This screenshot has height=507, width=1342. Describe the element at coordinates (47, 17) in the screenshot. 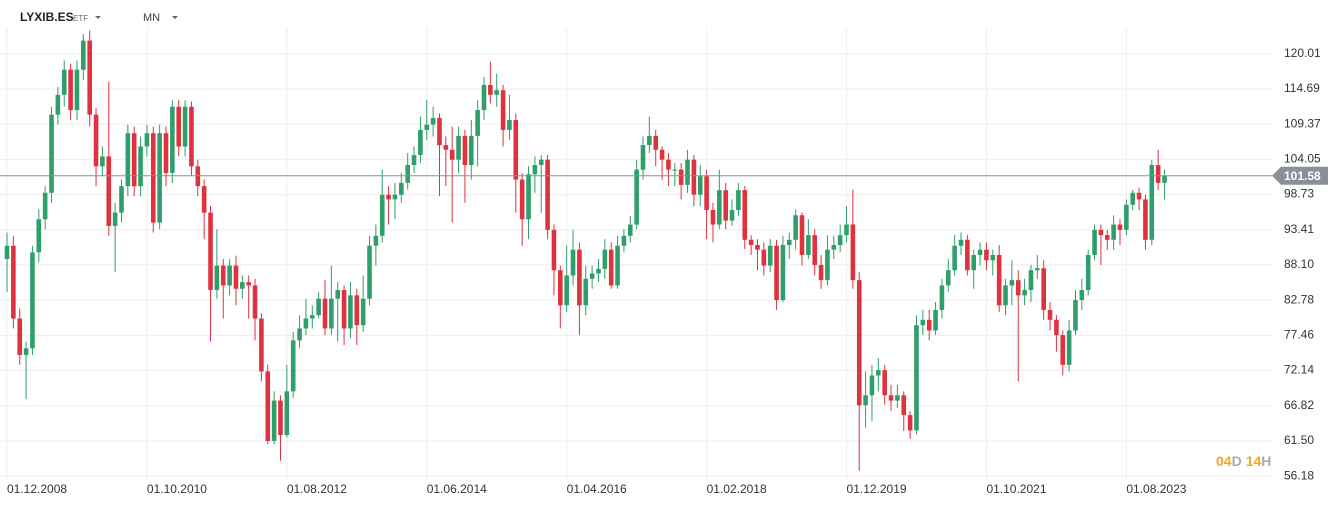

I see `symbol: LYXIB.ES` at that location.